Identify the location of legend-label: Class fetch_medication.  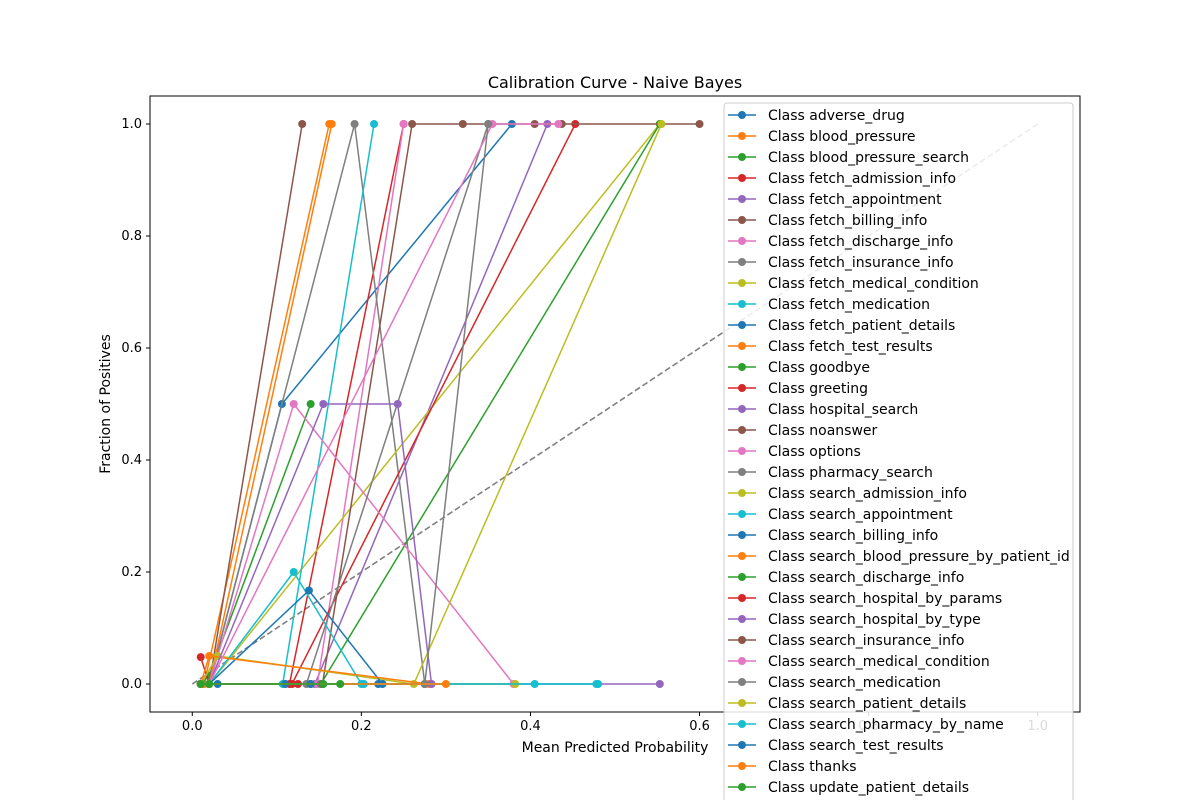
(849, 305).